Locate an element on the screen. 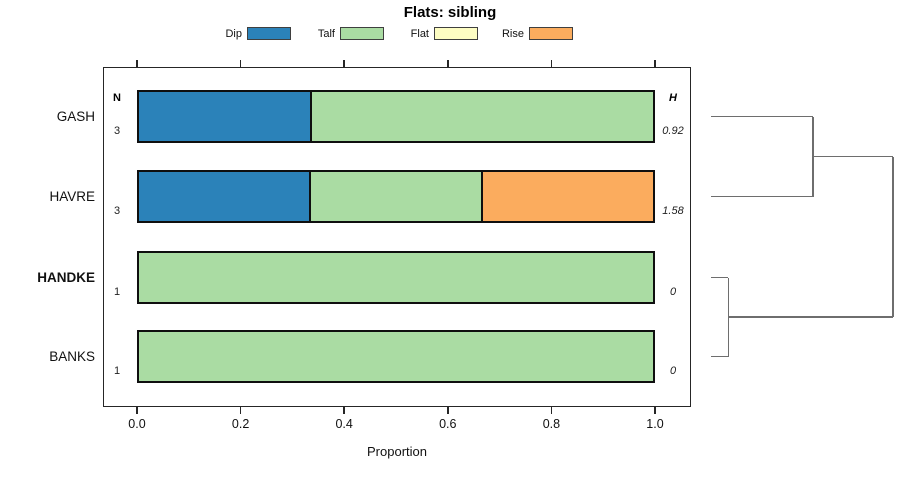  x-axis-tick-label: 0.8 is located at coordinates (551, 424).